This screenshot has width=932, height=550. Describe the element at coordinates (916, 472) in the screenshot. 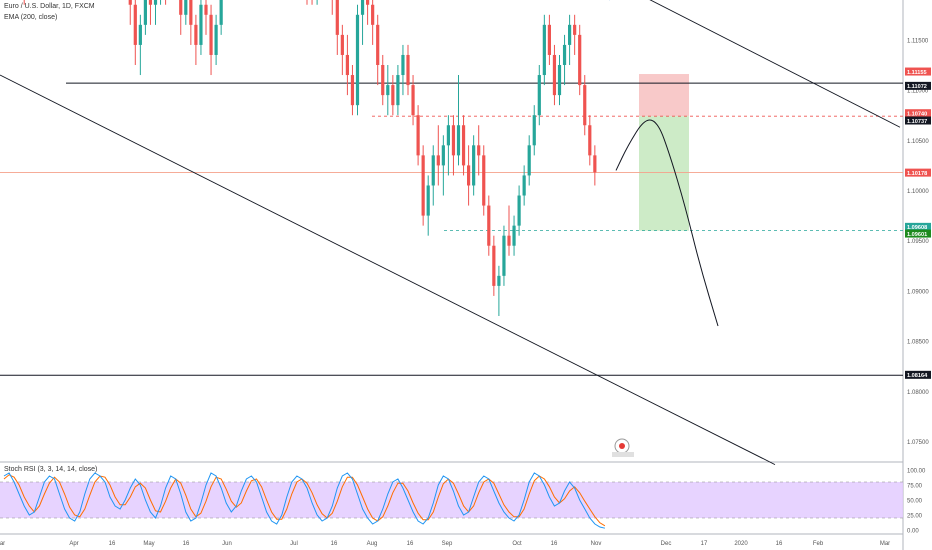

I see `rsi-tick-label: 100.00` at that location.